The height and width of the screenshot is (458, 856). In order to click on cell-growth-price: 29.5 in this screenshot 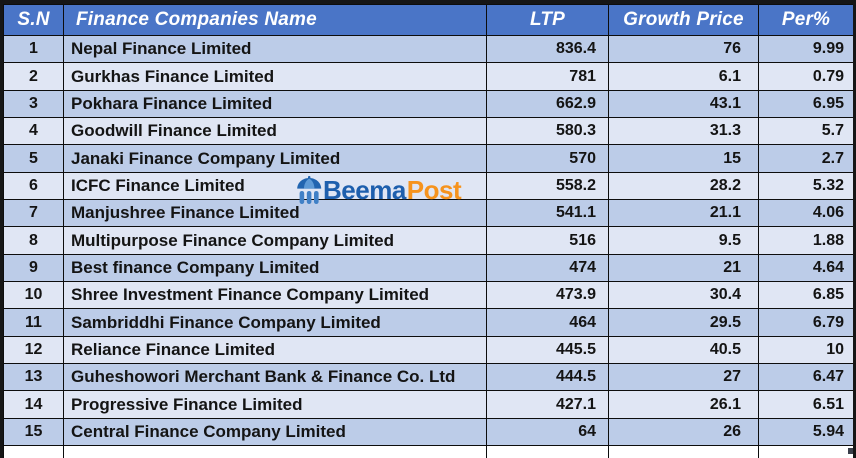, I will do `click(683, 322)`.